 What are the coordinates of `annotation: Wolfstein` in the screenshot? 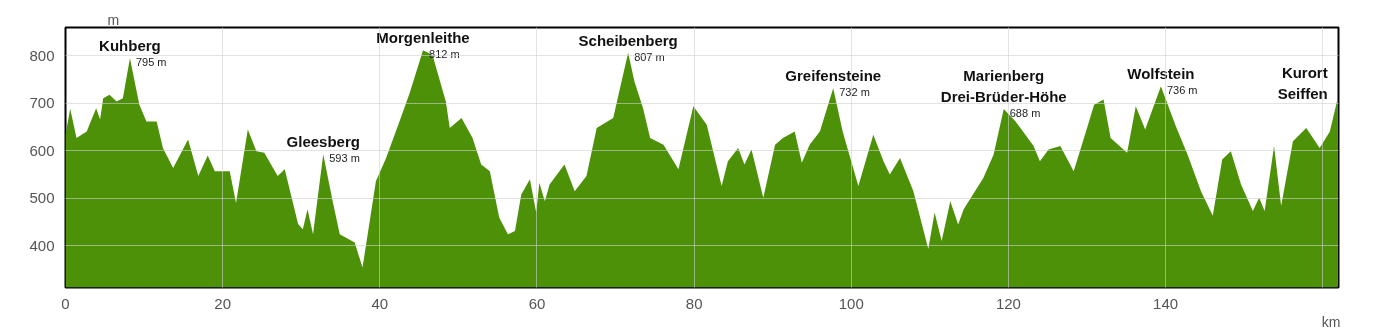 It's located at (1161, 74).